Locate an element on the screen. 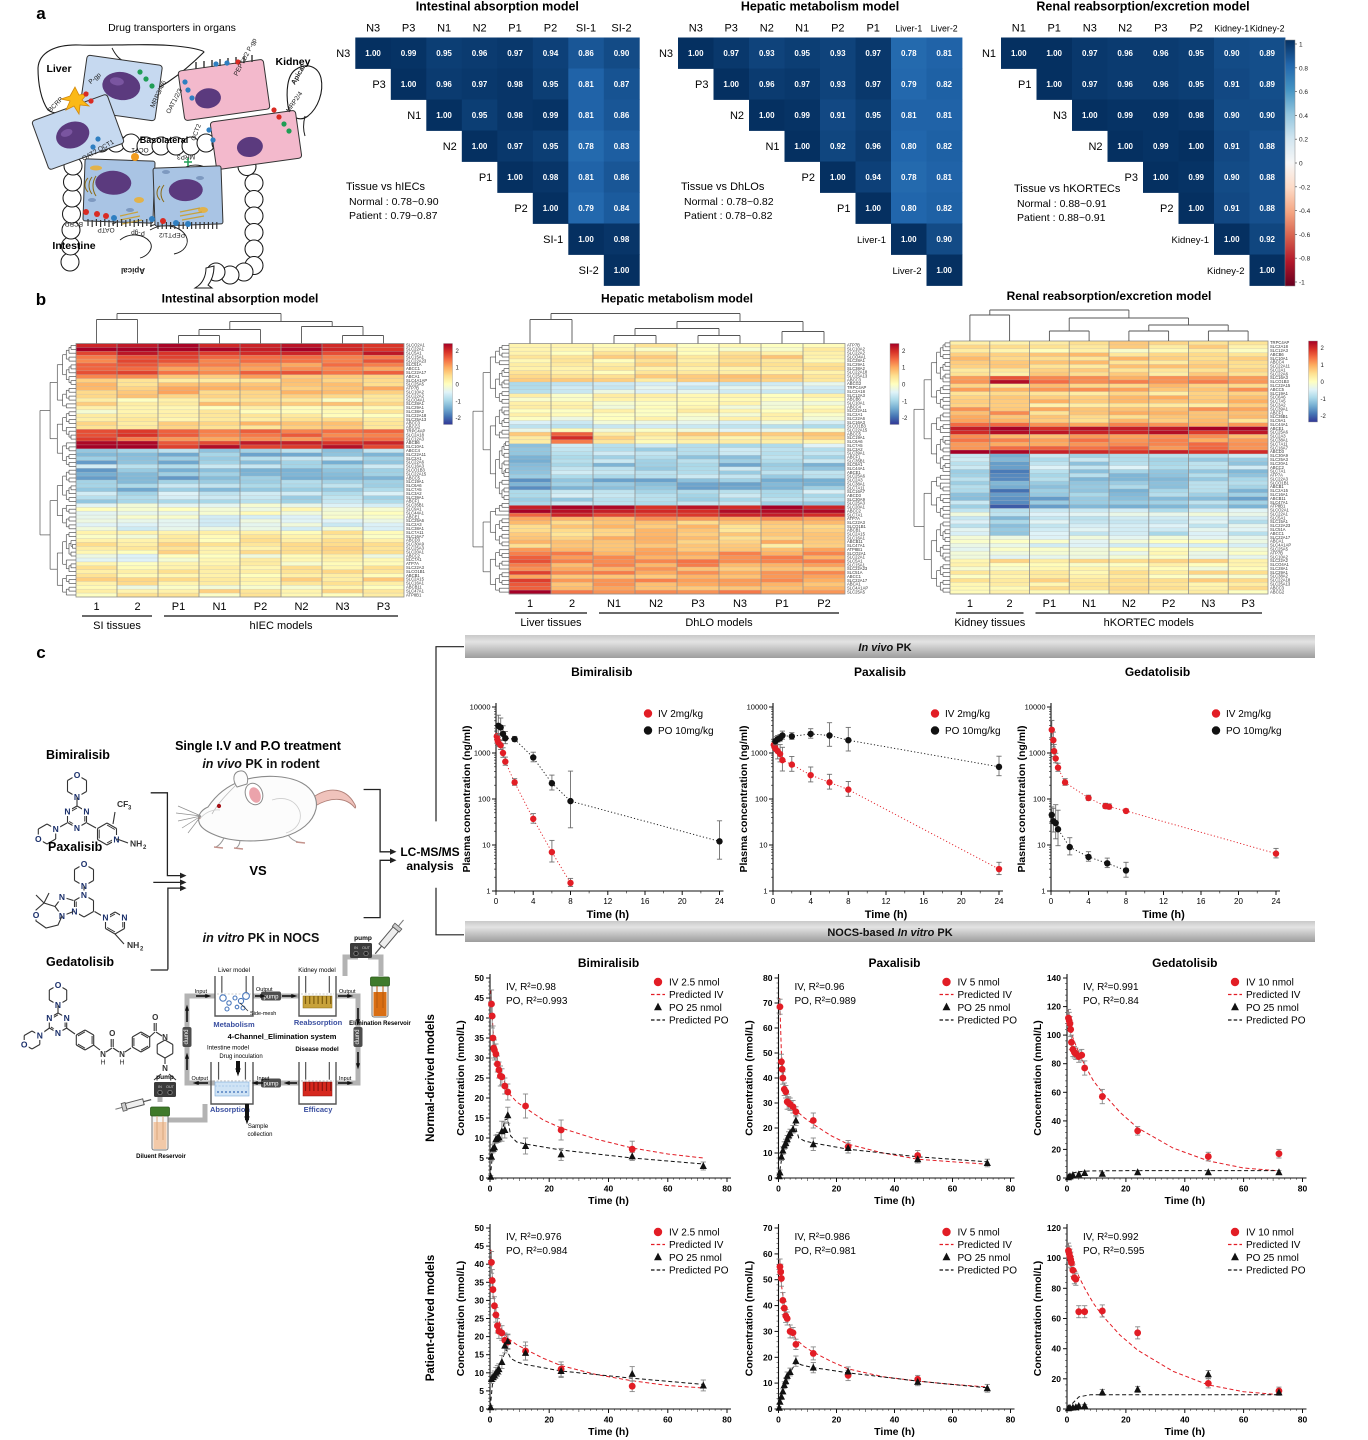 The height and width of the screenshot is (1440, 1368). svg-text: analysis is located at coordinates (430, 866).